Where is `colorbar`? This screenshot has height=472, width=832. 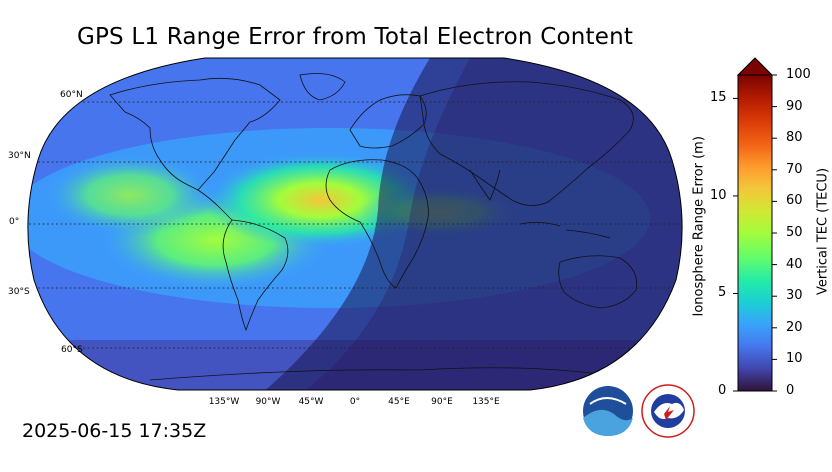
colorbar is located at coordinates (755, 224).